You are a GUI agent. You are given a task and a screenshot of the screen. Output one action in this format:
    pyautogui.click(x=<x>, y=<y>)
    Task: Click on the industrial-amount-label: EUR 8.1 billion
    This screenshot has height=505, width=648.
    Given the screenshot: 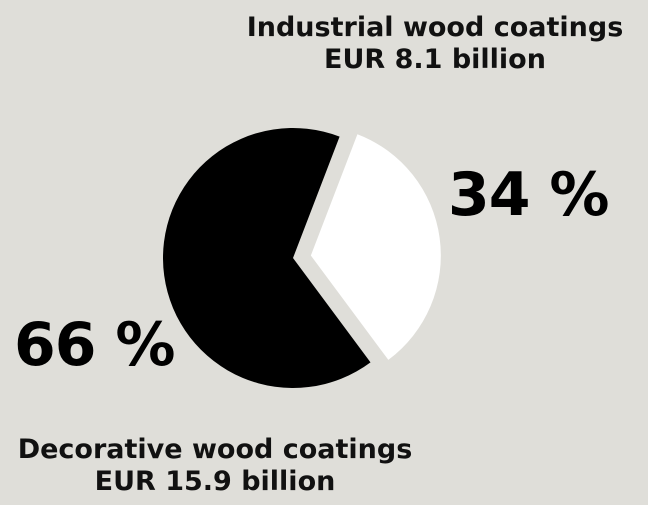 What is the action you would take?
    pyautogui.click(x=435, y=59)
    